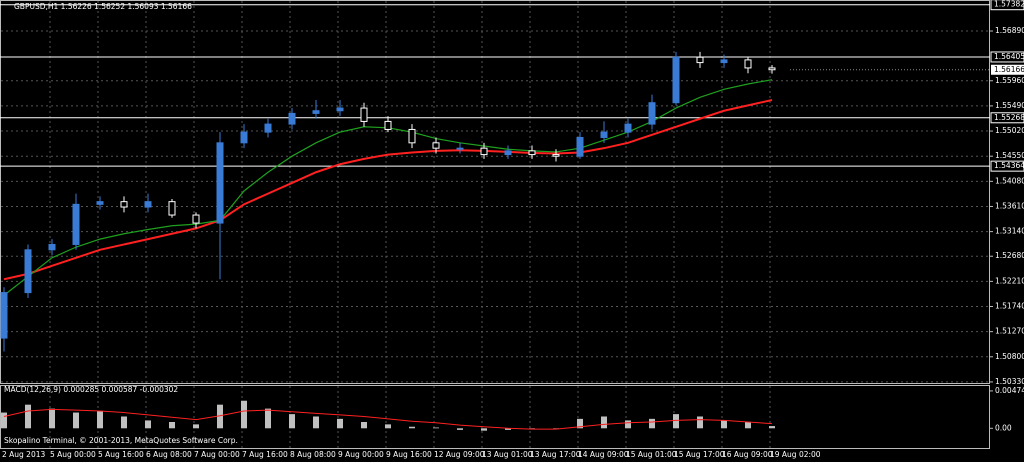 This screenshot has height=462, width=1024. Describe the element at coordinates (459, 454) in the screenshot. I see `x-tick-label: 12 Aug 09:00` at that location.